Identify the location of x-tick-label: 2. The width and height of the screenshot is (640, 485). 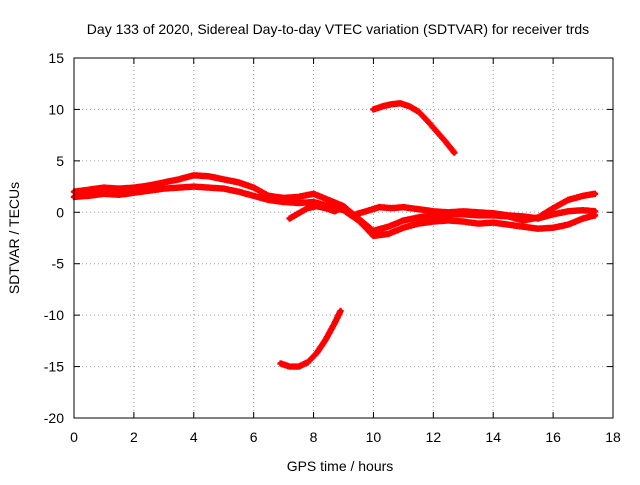
(134, 437).